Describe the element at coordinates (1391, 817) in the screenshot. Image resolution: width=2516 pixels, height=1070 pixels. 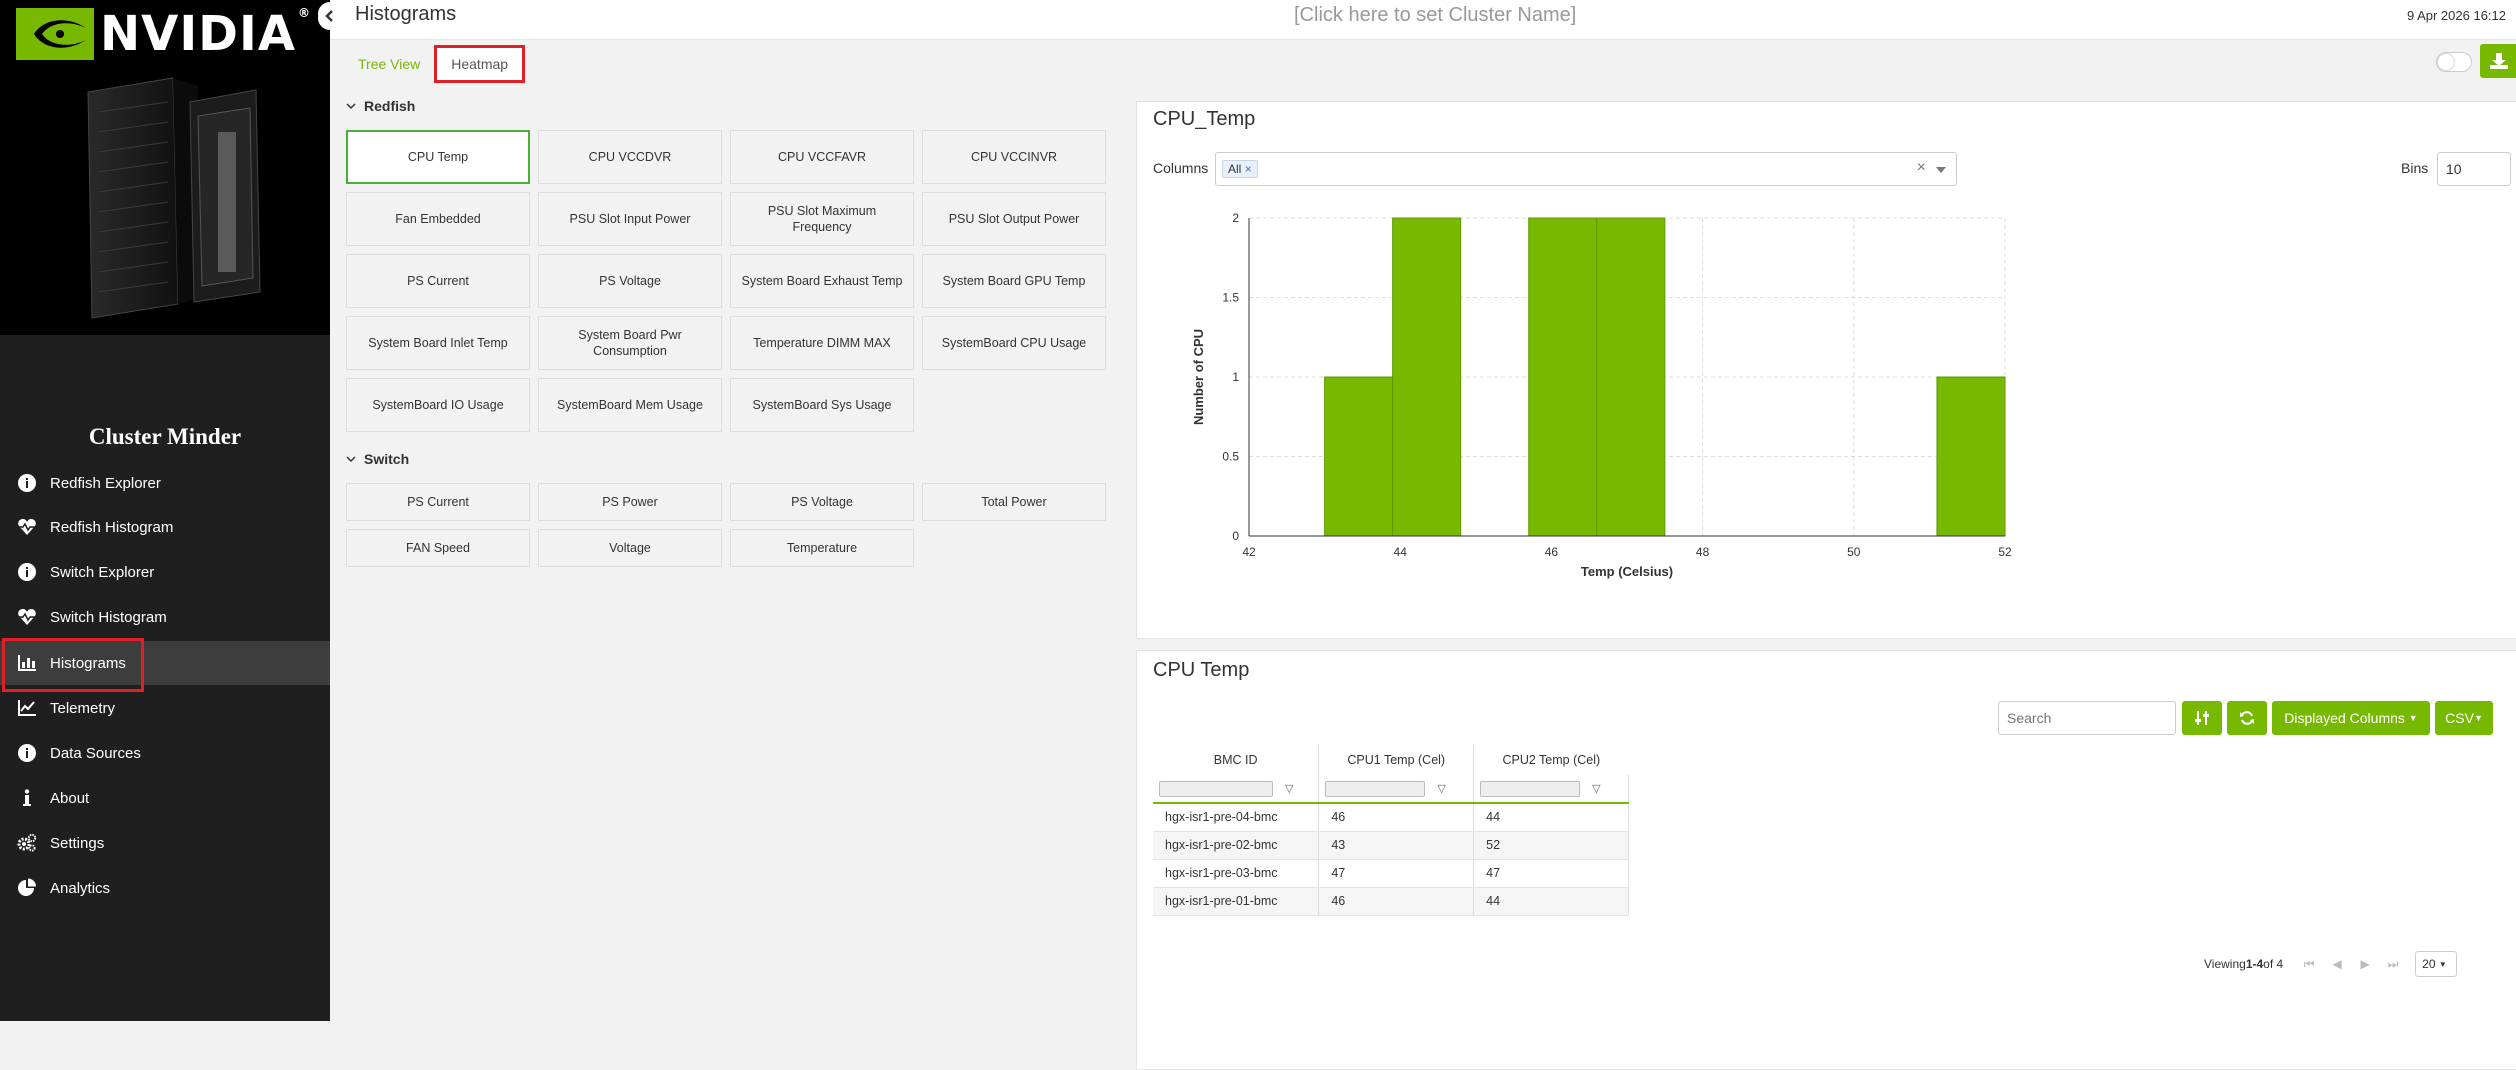
I see `table-row: hgx-isr1-pre-04-bmc 46 44` at that location.